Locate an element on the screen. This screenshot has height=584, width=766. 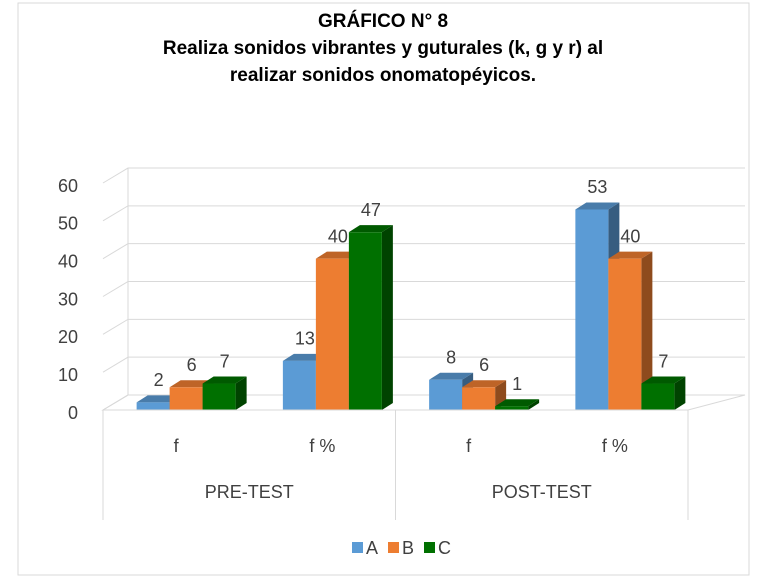
data-label: 1 is located at coordinates (517, 384).